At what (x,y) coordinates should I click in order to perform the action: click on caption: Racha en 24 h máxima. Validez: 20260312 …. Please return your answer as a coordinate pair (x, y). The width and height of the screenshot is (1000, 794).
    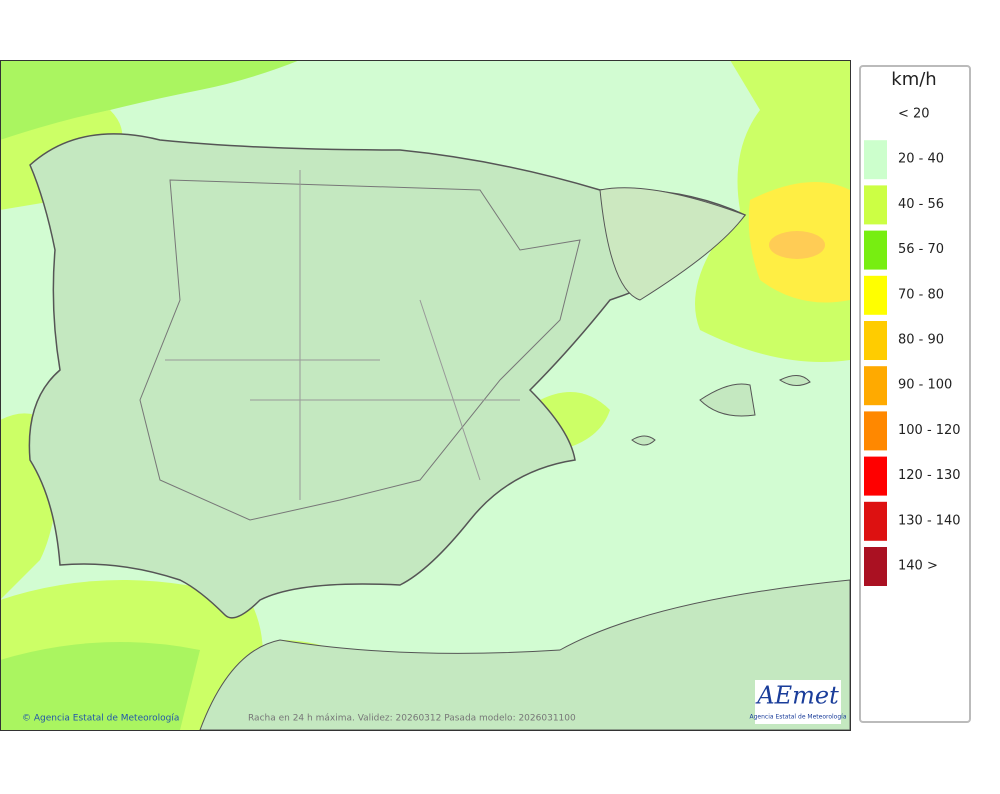
    Looking at the image, I should click on (412, 719).